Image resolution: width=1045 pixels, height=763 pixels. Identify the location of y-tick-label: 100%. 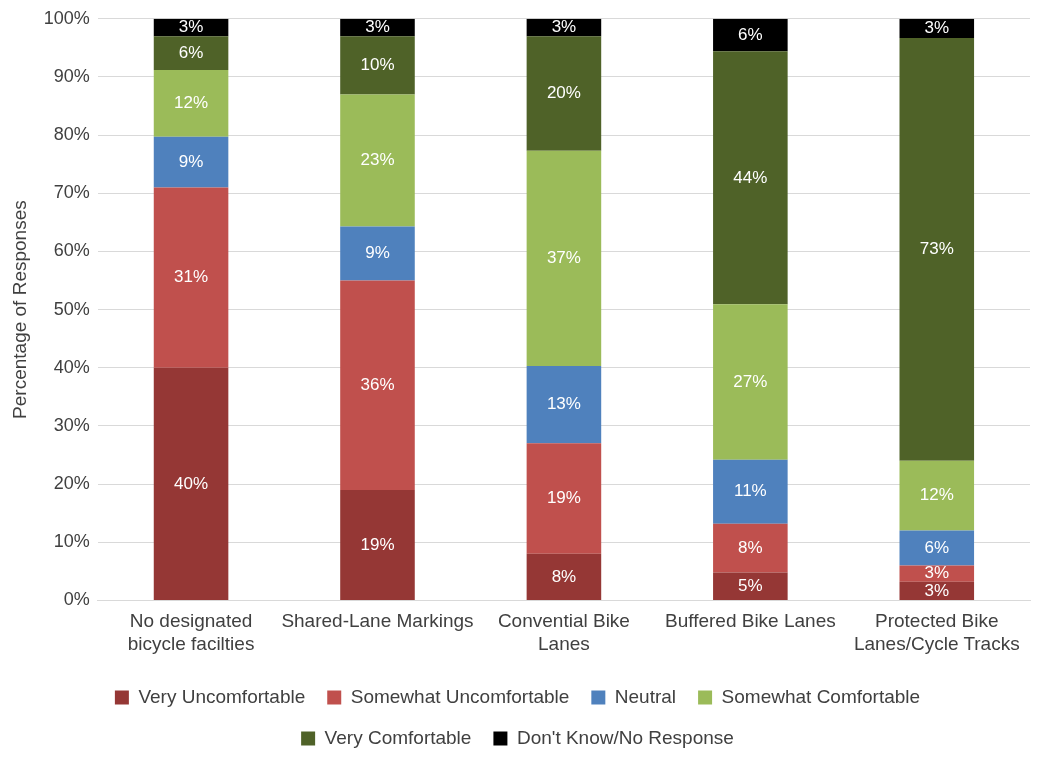
(66, 17).